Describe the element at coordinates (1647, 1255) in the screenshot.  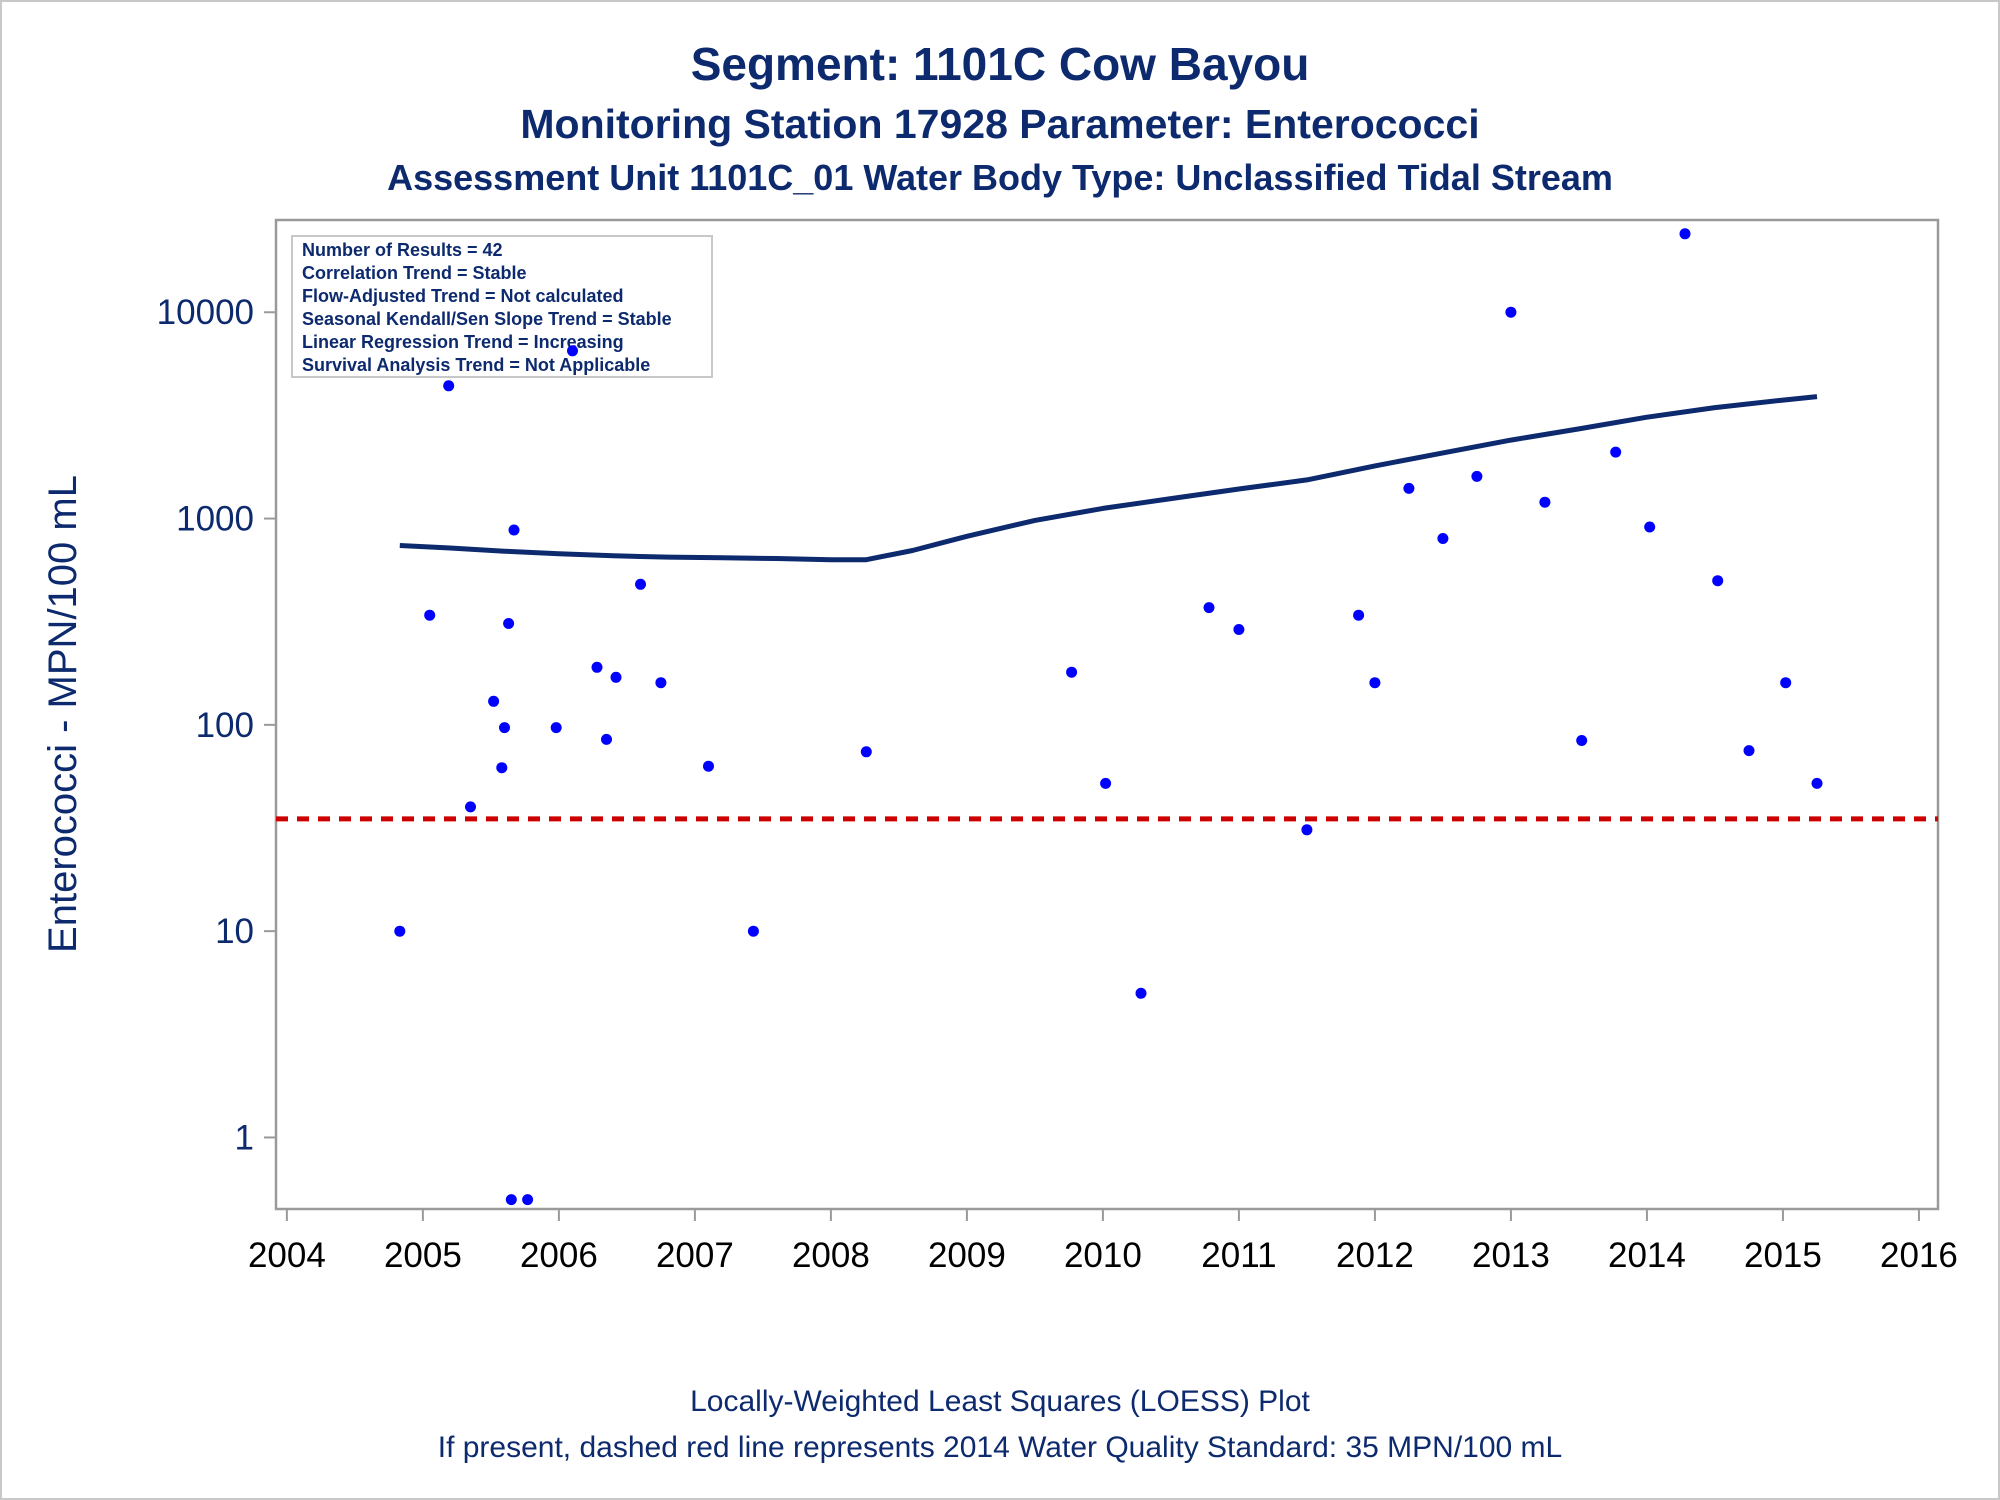
I see `x-tick-label: 2014` at that location.